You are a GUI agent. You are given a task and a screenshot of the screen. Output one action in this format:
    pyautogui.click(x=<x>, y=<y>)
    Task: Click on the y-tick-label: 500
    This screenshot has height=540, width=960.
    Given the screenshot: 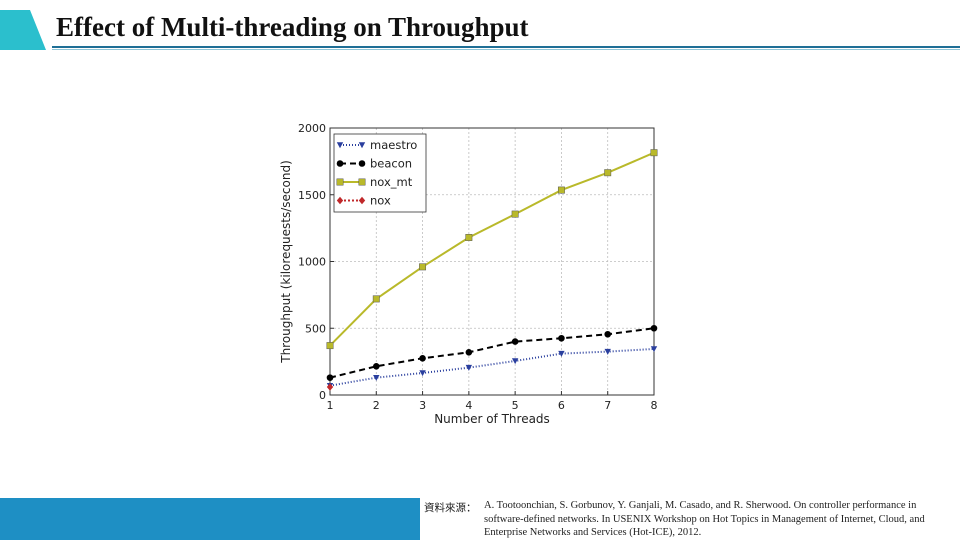 What is the action you would take?
    pyautogui.click(x=315, y=328)
    